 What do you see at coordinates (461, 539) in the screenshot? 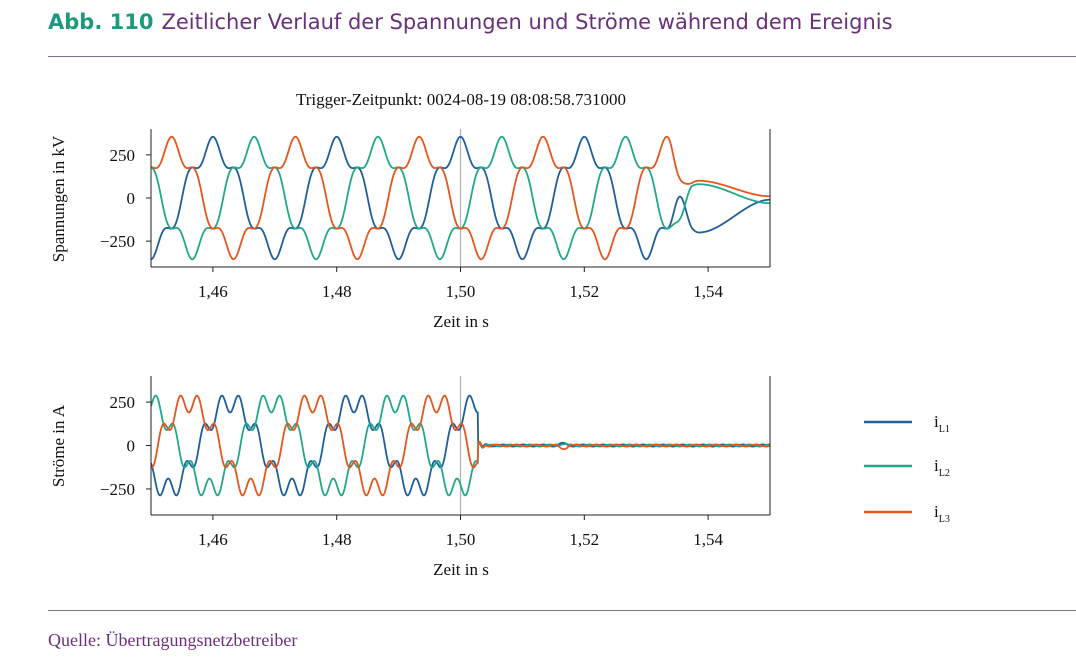
I see `current-xtick-label: 1,50` at bounding box center [461, 539].